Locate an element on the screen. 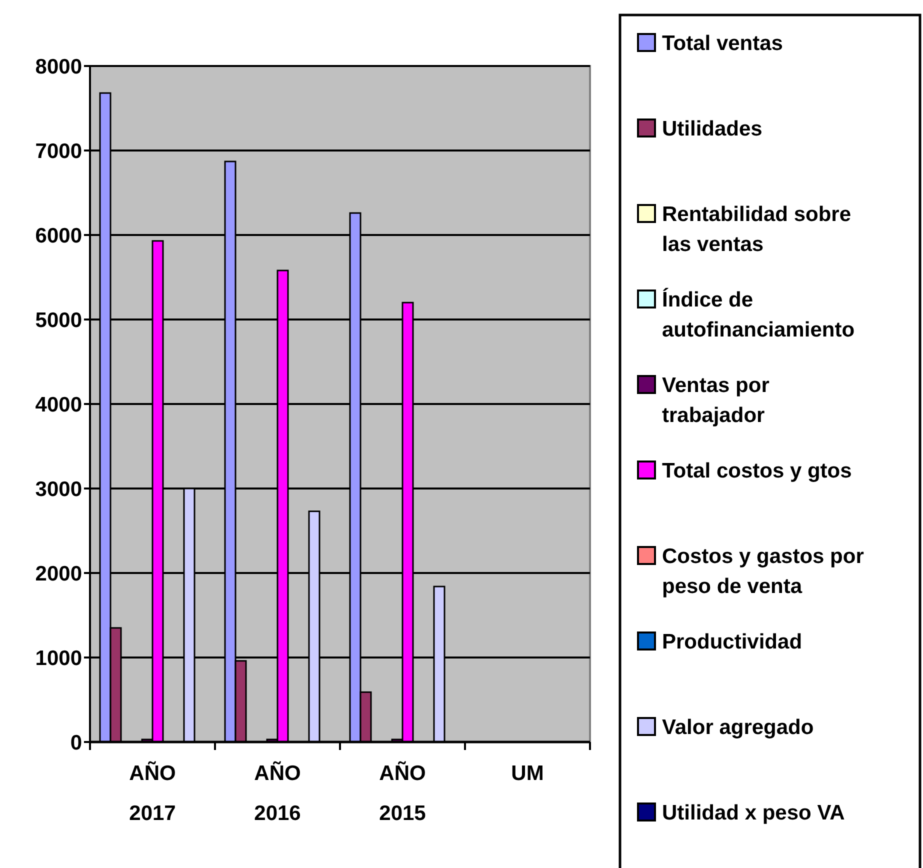 The width and height of the screenshot is (923, 868). y-tick-label: 3000 is located at coordinates (58, 489).